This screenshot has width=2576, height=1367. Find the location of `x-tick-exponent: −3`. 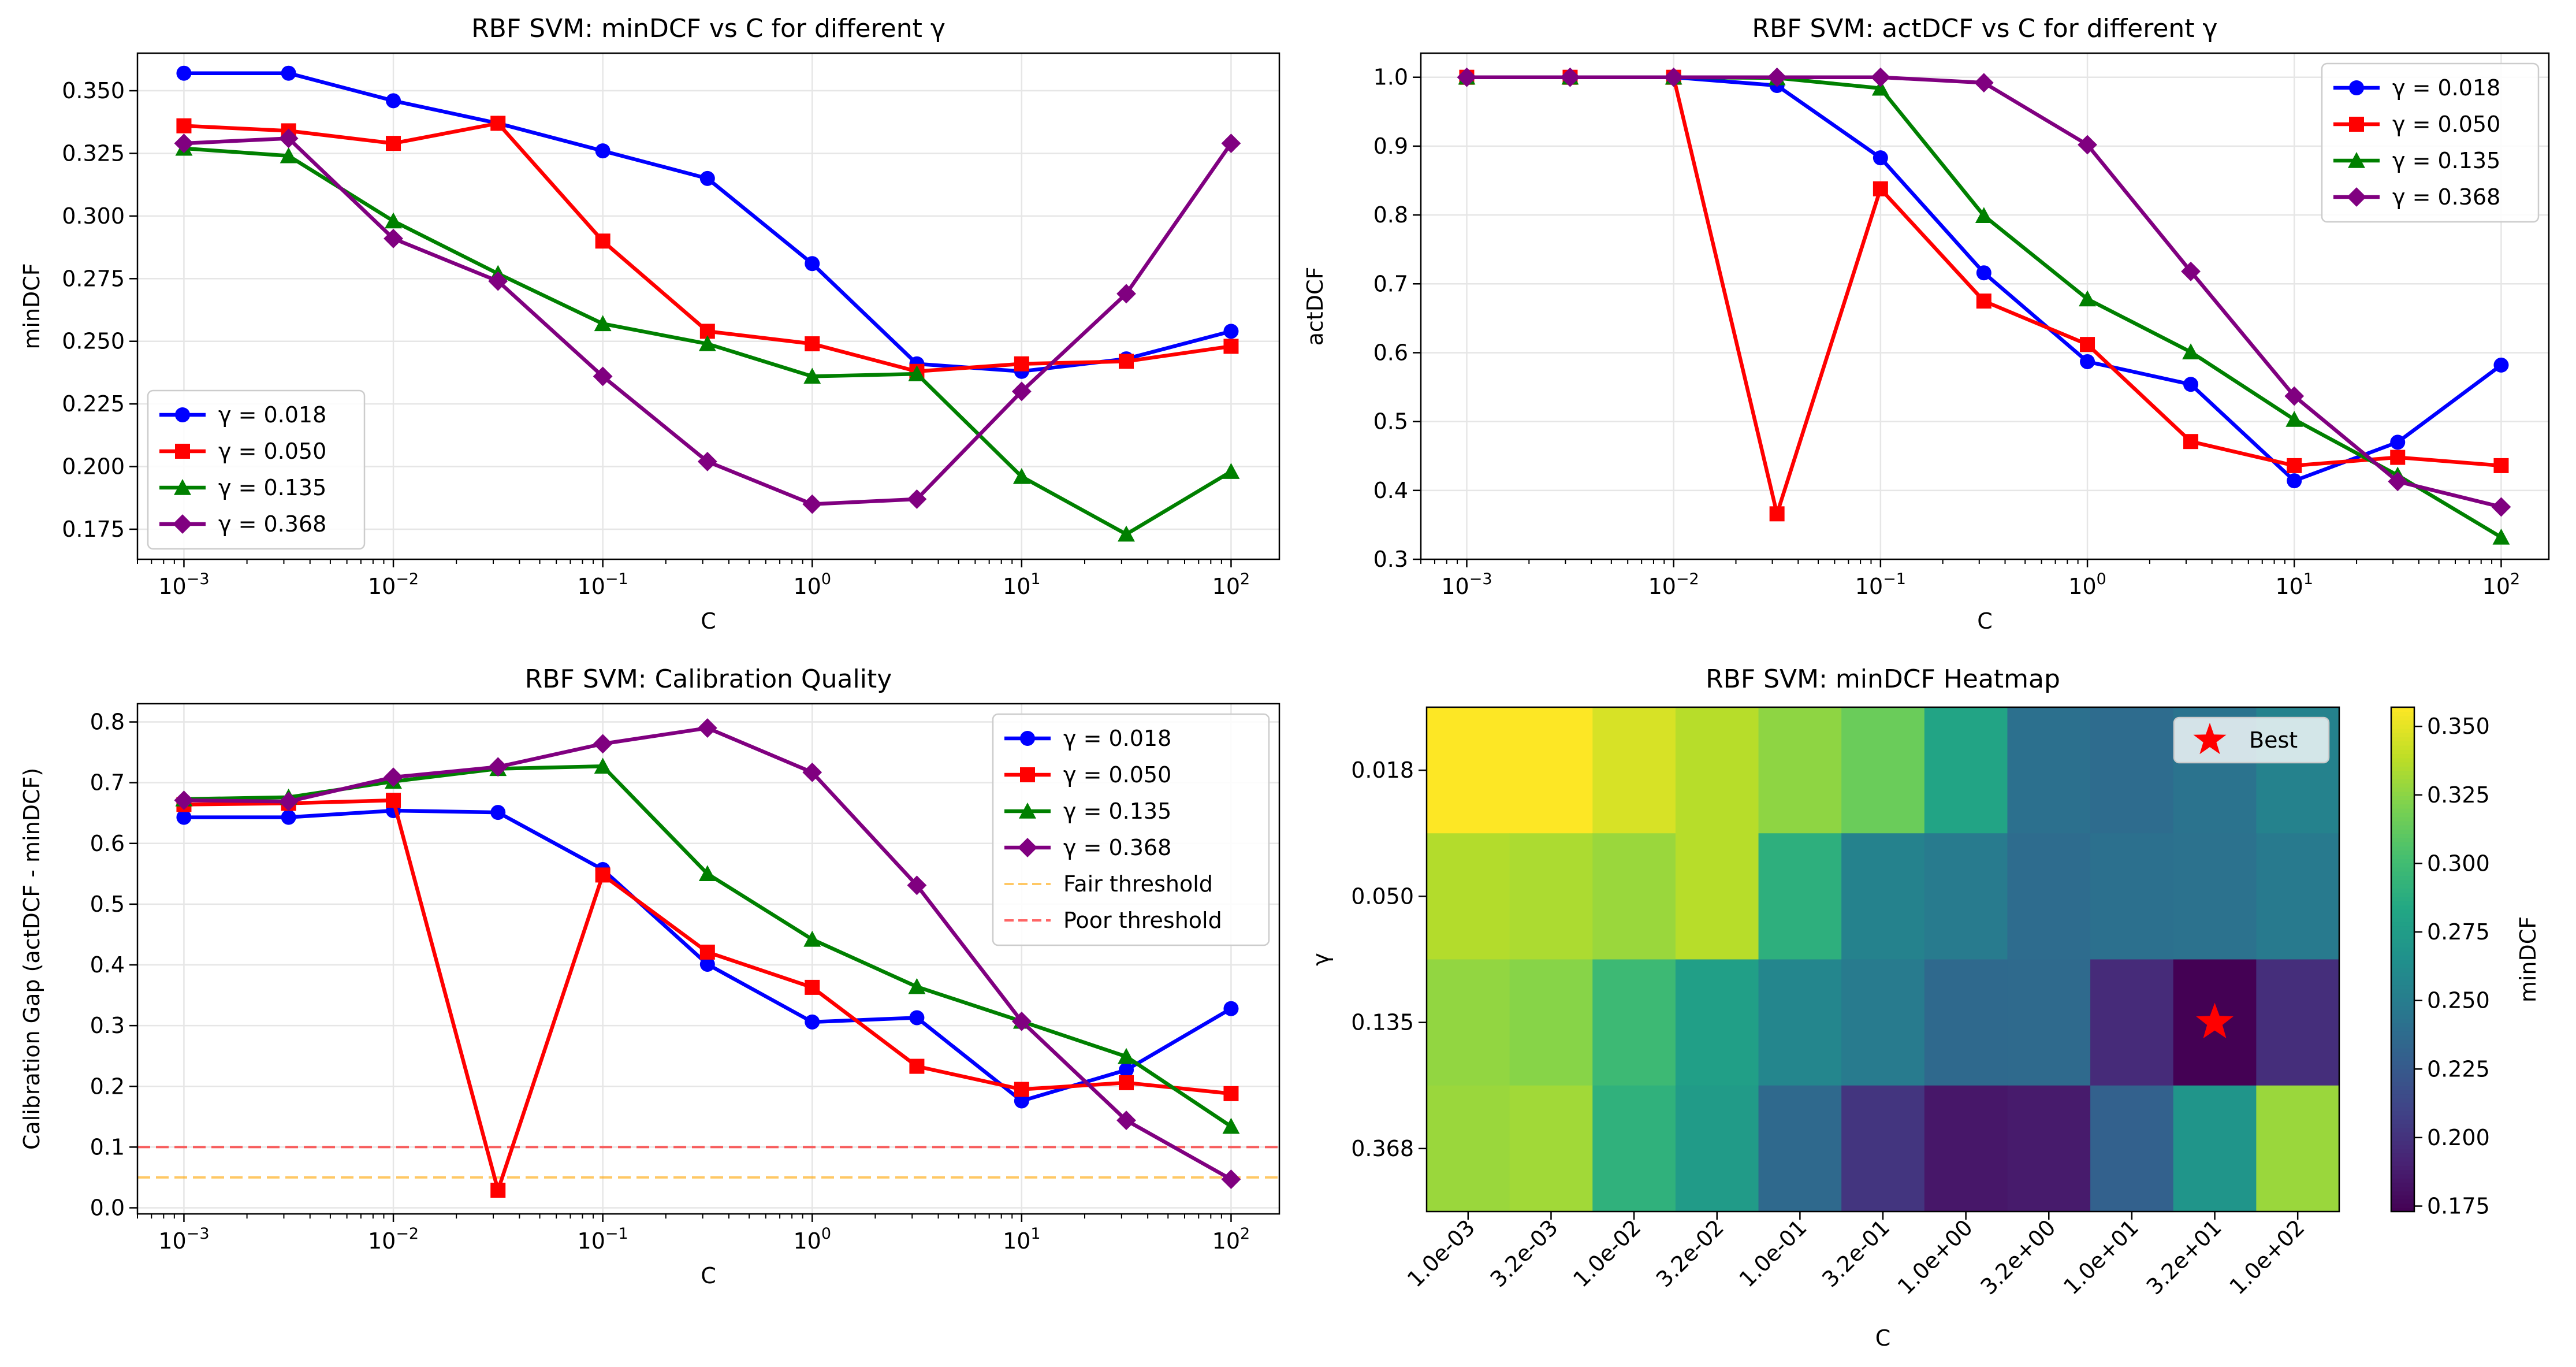

x-tick-exponent: −3 is located at coordinates (1481, 579).